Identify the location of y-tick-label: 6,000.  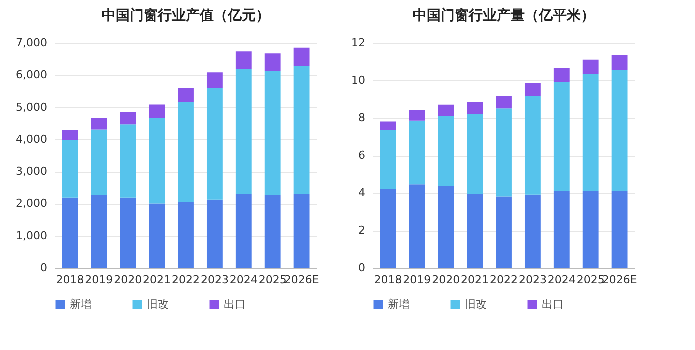
(32, 75).